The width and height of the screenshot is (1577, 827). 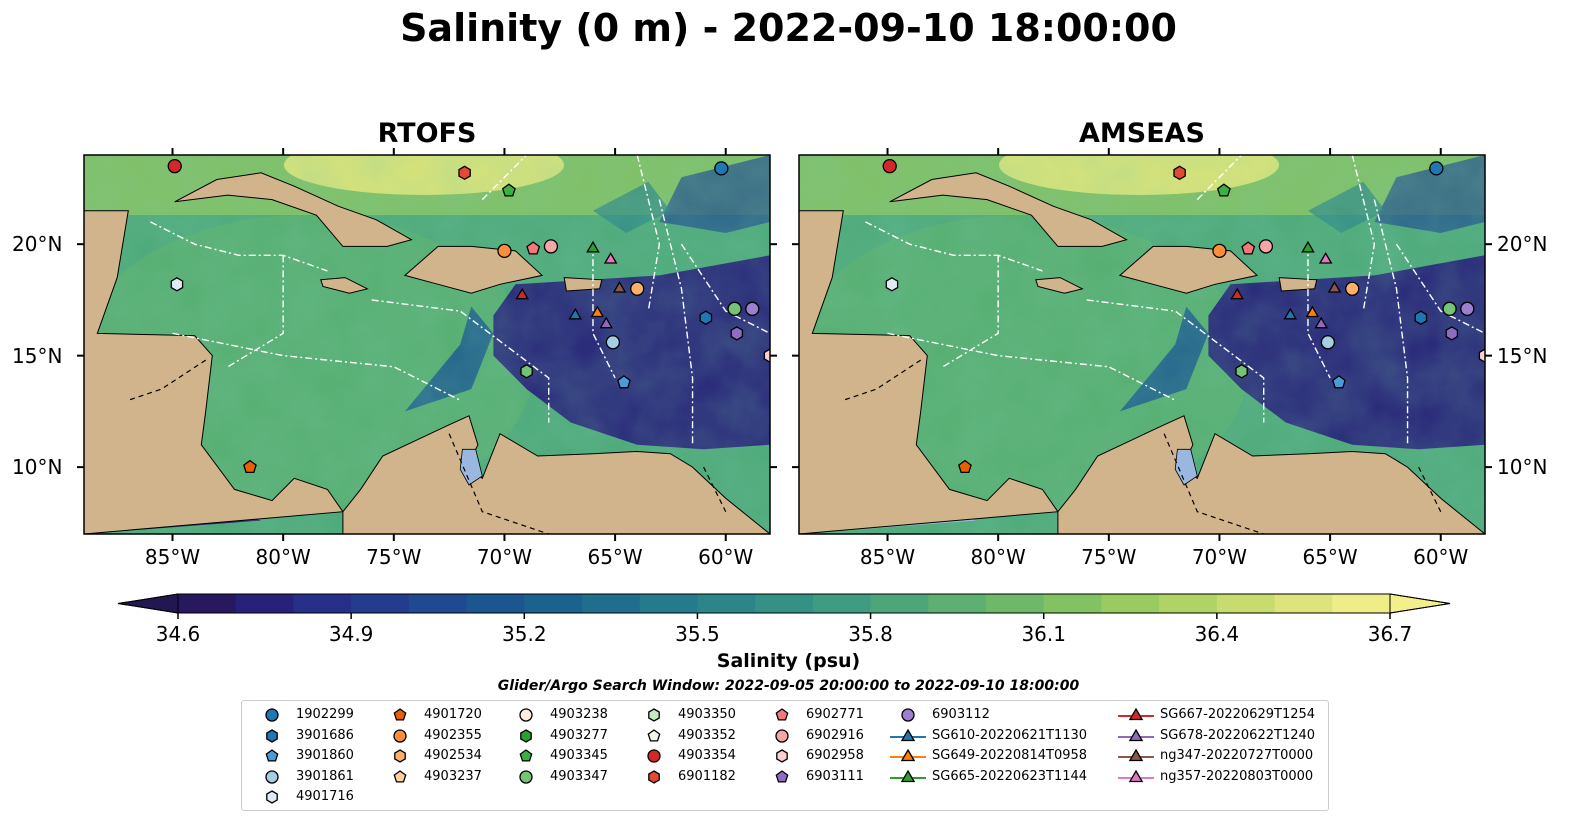 What do you see at coordinates (579, 776) in the screenshot?
I see `legend-label: 4903347` at bounding box center [579, 776].